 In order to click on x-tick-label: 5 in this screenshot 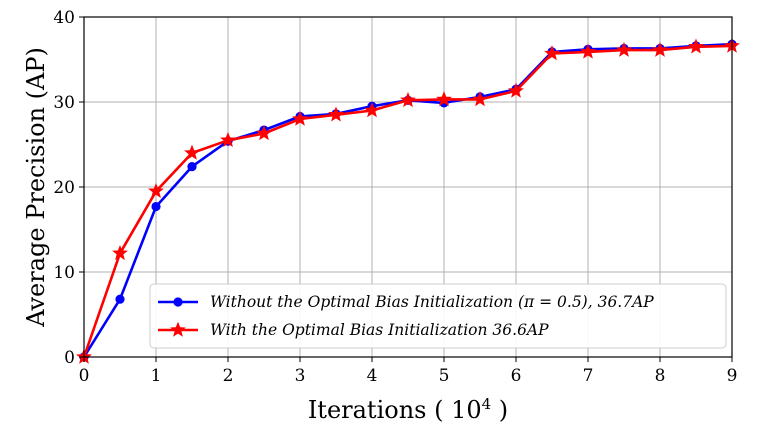, I will do `click(444, 376)`.